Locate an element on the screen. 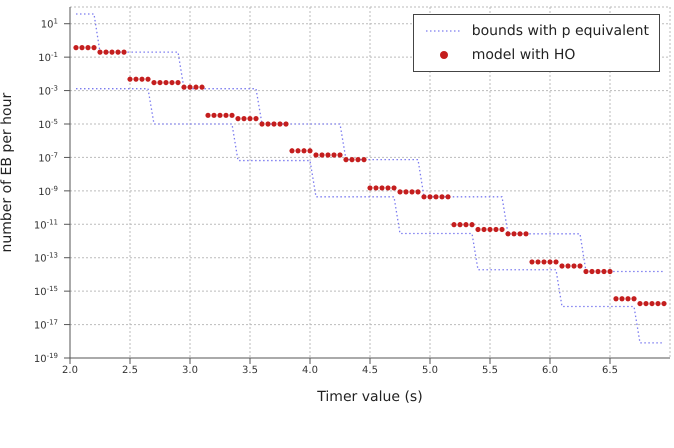 The image size is (674, 448). legend-label: bounds with p equivalent is located at coordinates (560, 31).